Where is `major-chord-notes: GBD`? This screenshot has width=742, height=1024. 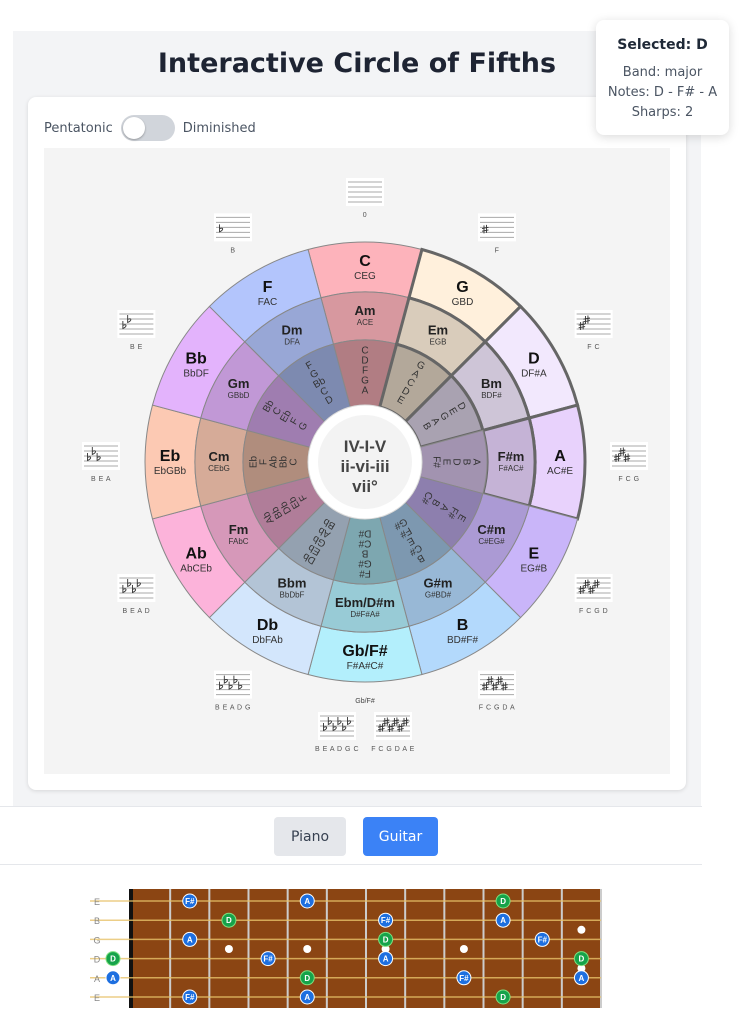 major-chord-notes: GBD is located at coordinates (463, 302).